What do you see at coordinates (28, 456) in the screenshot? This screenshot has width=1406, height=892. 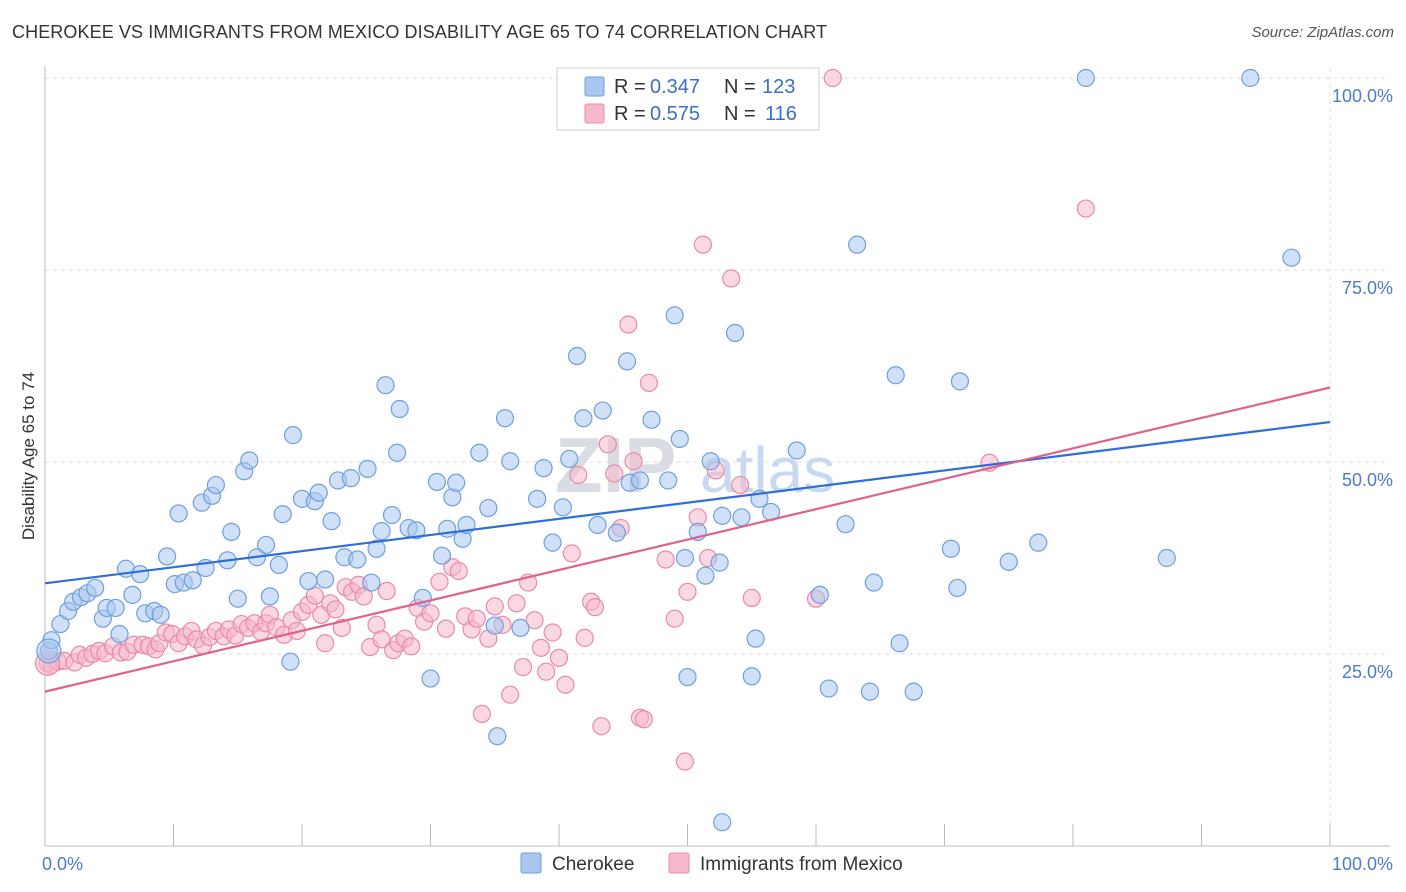 I see `y-axis-title: Disability Age 65 to 74` at bounding box center [28, 456].